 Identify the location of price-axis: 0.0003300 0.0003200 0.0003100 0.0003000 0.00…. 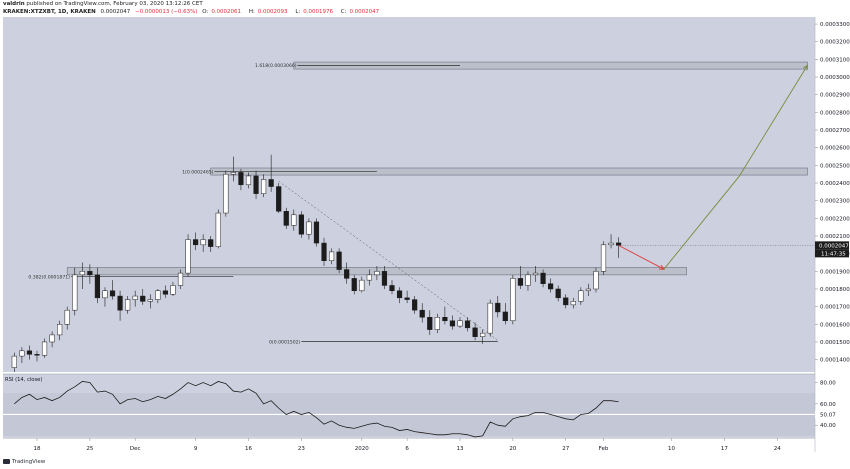
(832, 234).